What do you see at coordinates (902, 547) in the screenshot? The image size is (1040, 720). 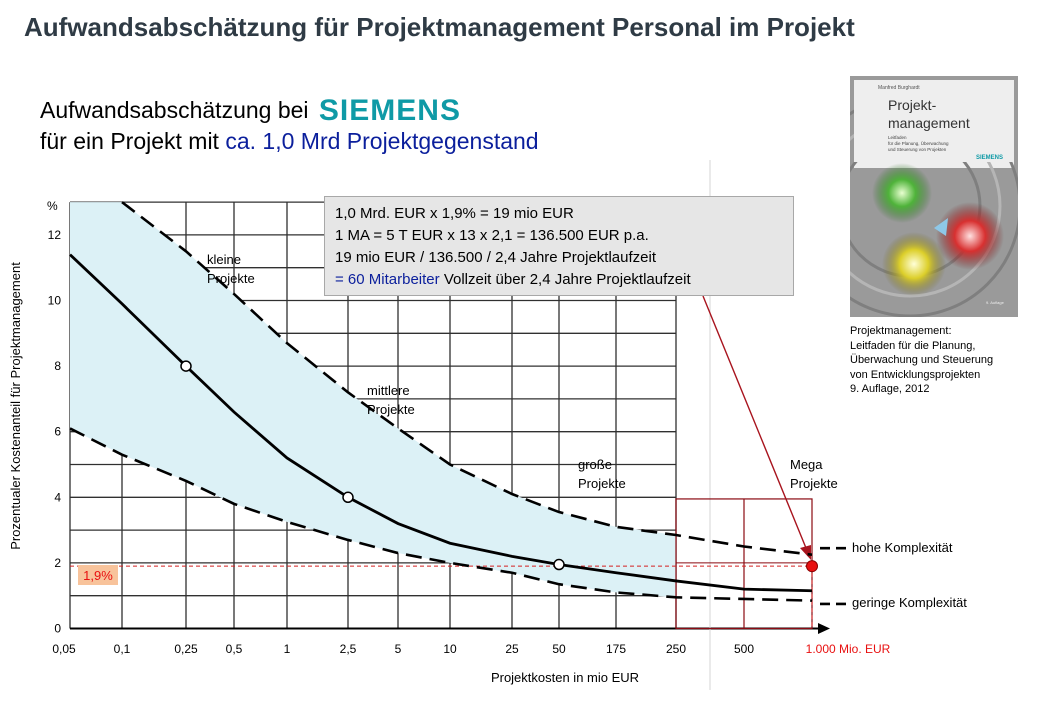 I see `high-complexity-label: hohe Komplexität` at bounding box center [902, 547].